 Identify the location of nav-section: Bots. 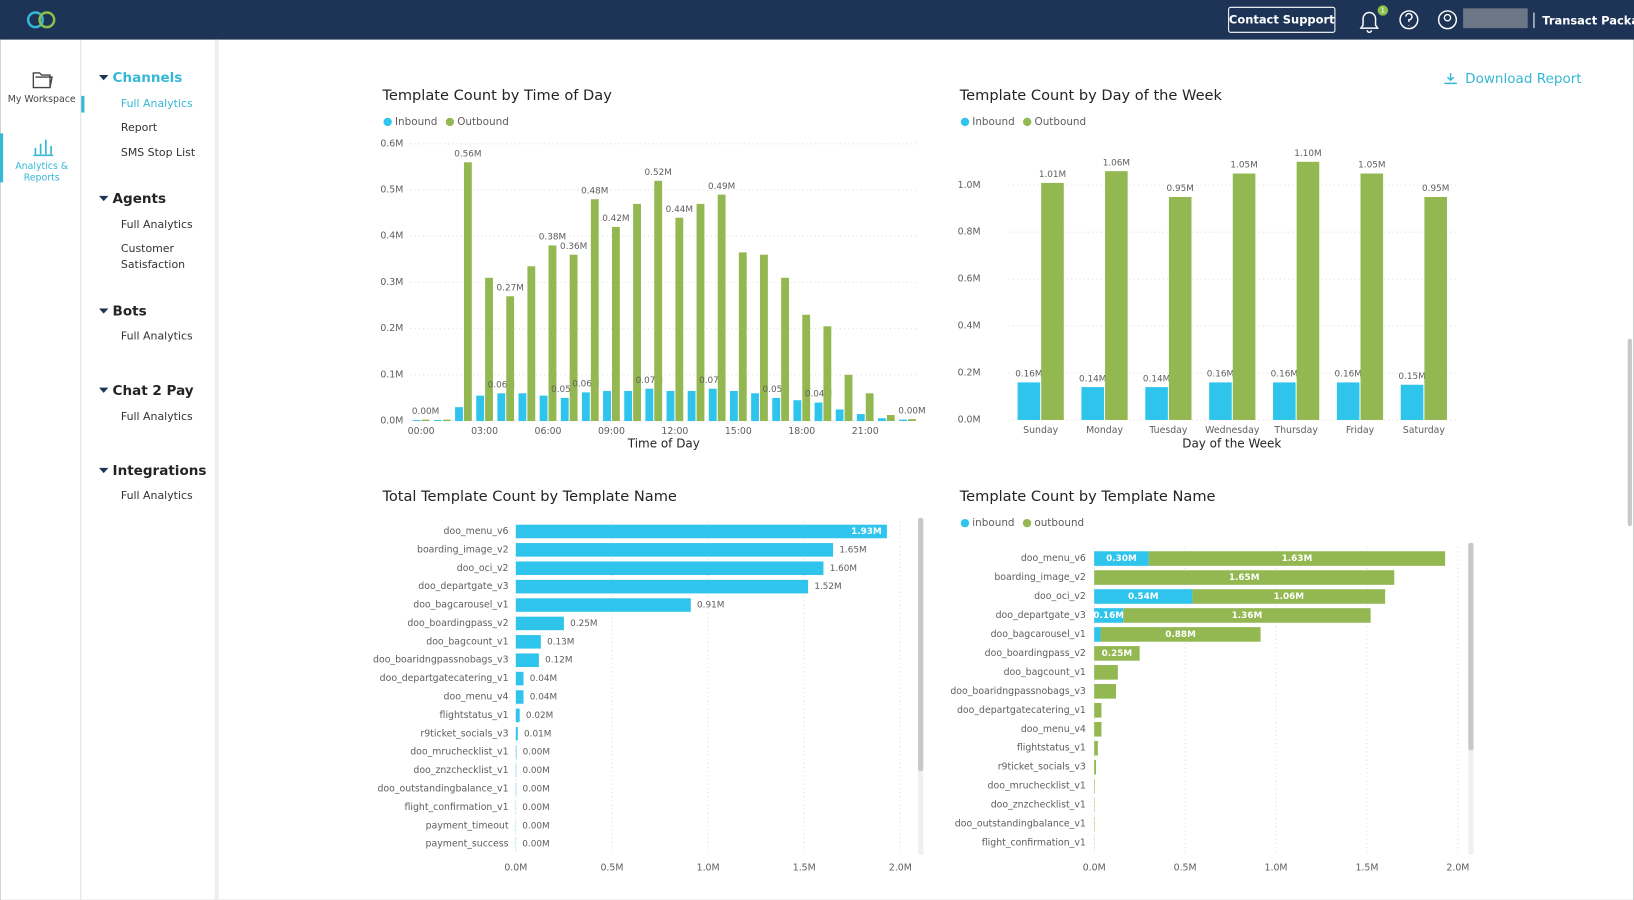
(130, 312).